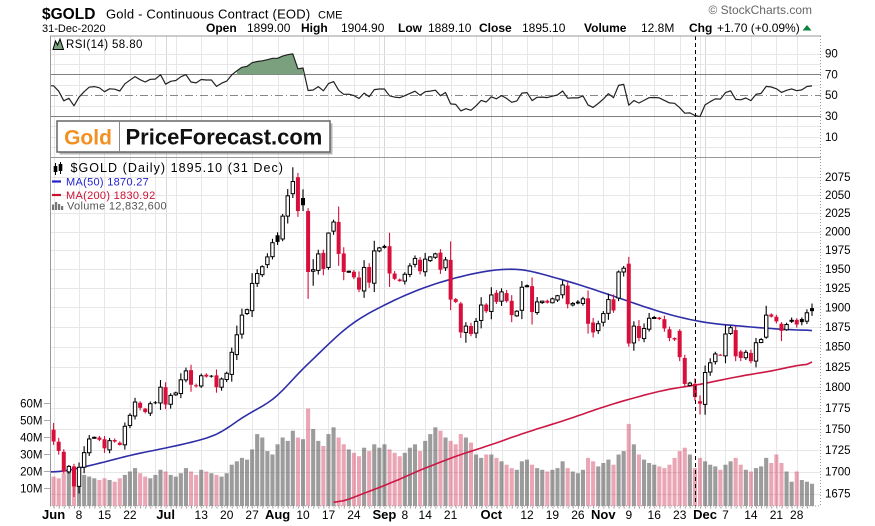  I want to click on svg-text: 1875, so click(838, 328).